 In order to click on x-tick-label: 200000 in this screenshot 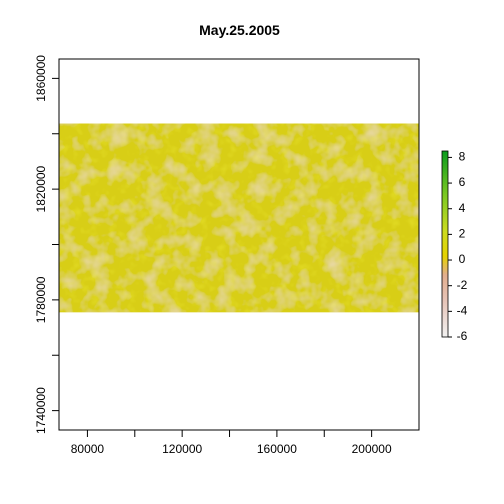, I will do `click(372, 449)`.